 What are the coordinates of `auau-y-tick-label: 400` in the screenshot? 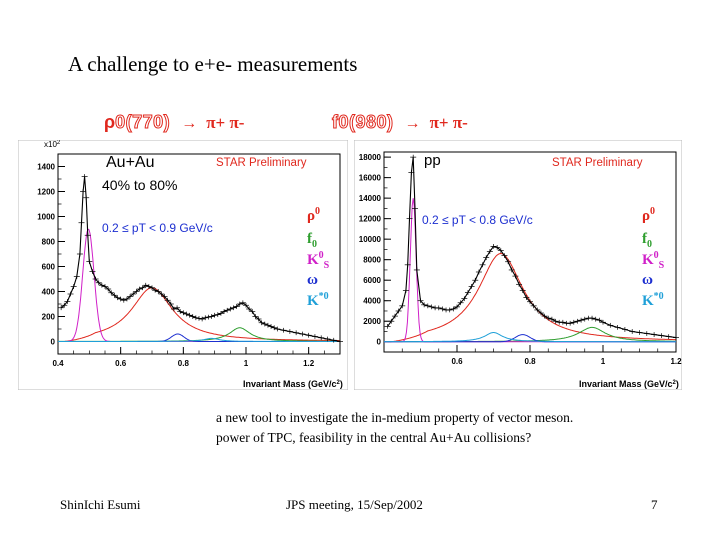 It's located at (49, 292).